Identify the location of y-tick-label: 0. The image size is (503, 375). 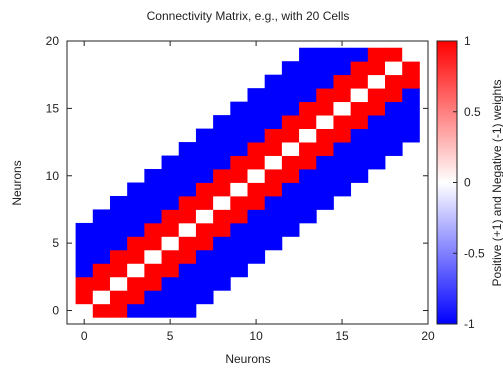
(55, 311).